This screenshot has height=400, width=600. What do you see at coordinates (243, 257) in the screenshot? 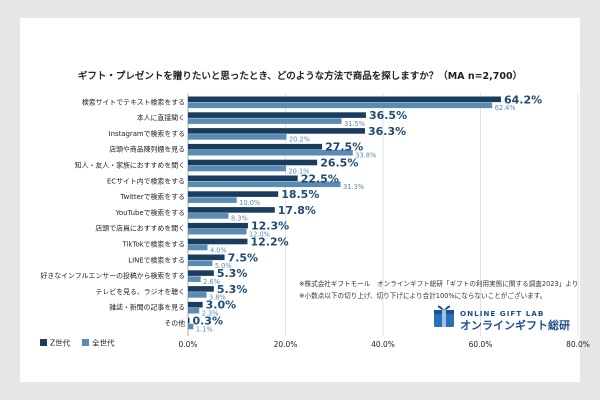
I see `value-label-z: 7.5%` at bounding box center [243, 257].